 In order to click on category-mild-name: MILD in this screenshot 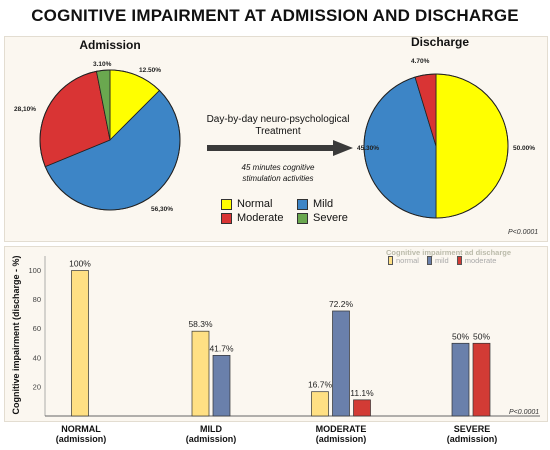, I will do `click(211, 429)`.